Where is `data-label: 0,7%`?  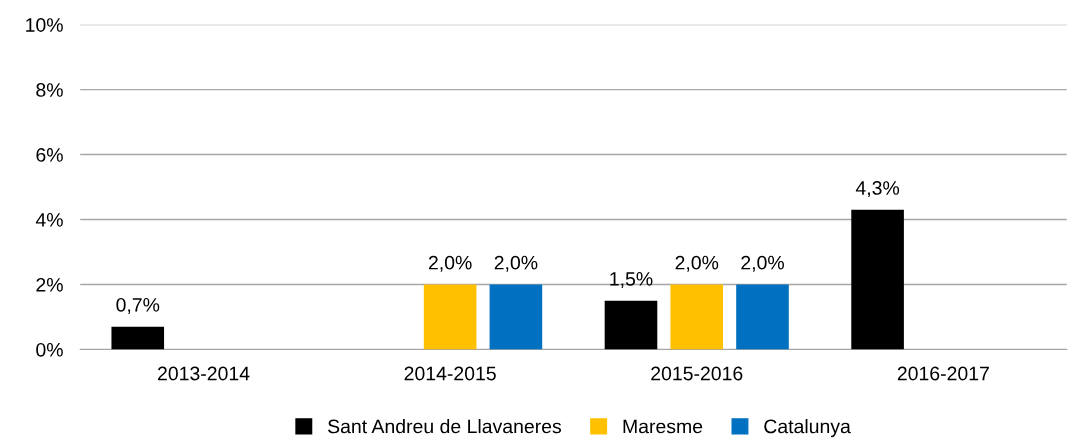
data-label: 0,7% is located at coordinates (138, 306).